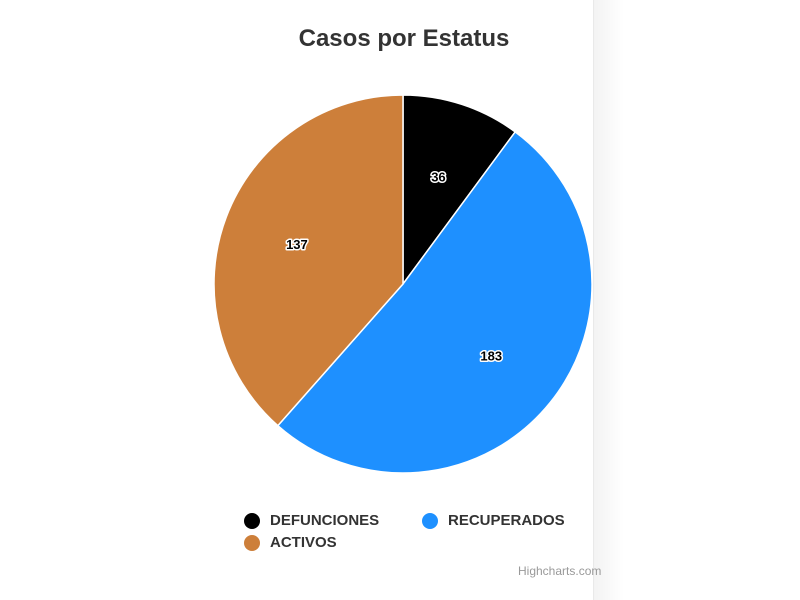 Image resolution: width=800 pixels, height=600 pixels. Describe the element at coordinates (430, 520) in the screenshot. I see `legend-dot-recuperados` at that location.